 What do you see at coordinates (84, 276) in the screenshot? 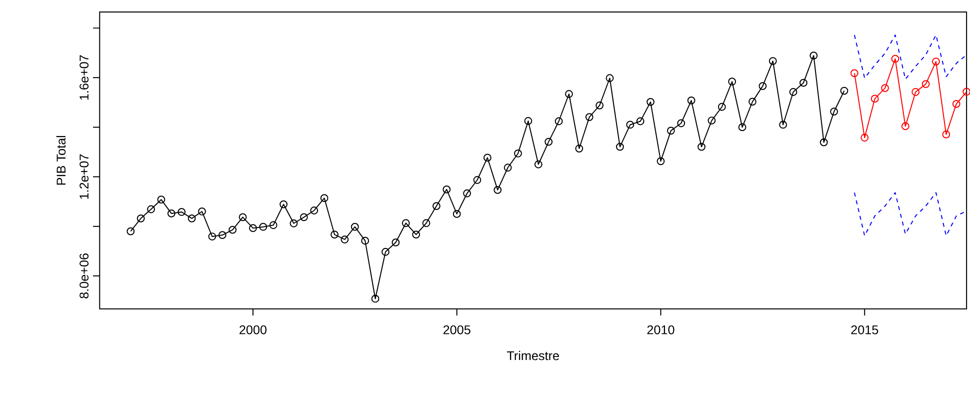
I see `y-tick-label: 8.0e+06` at bounding box center [84, 276].